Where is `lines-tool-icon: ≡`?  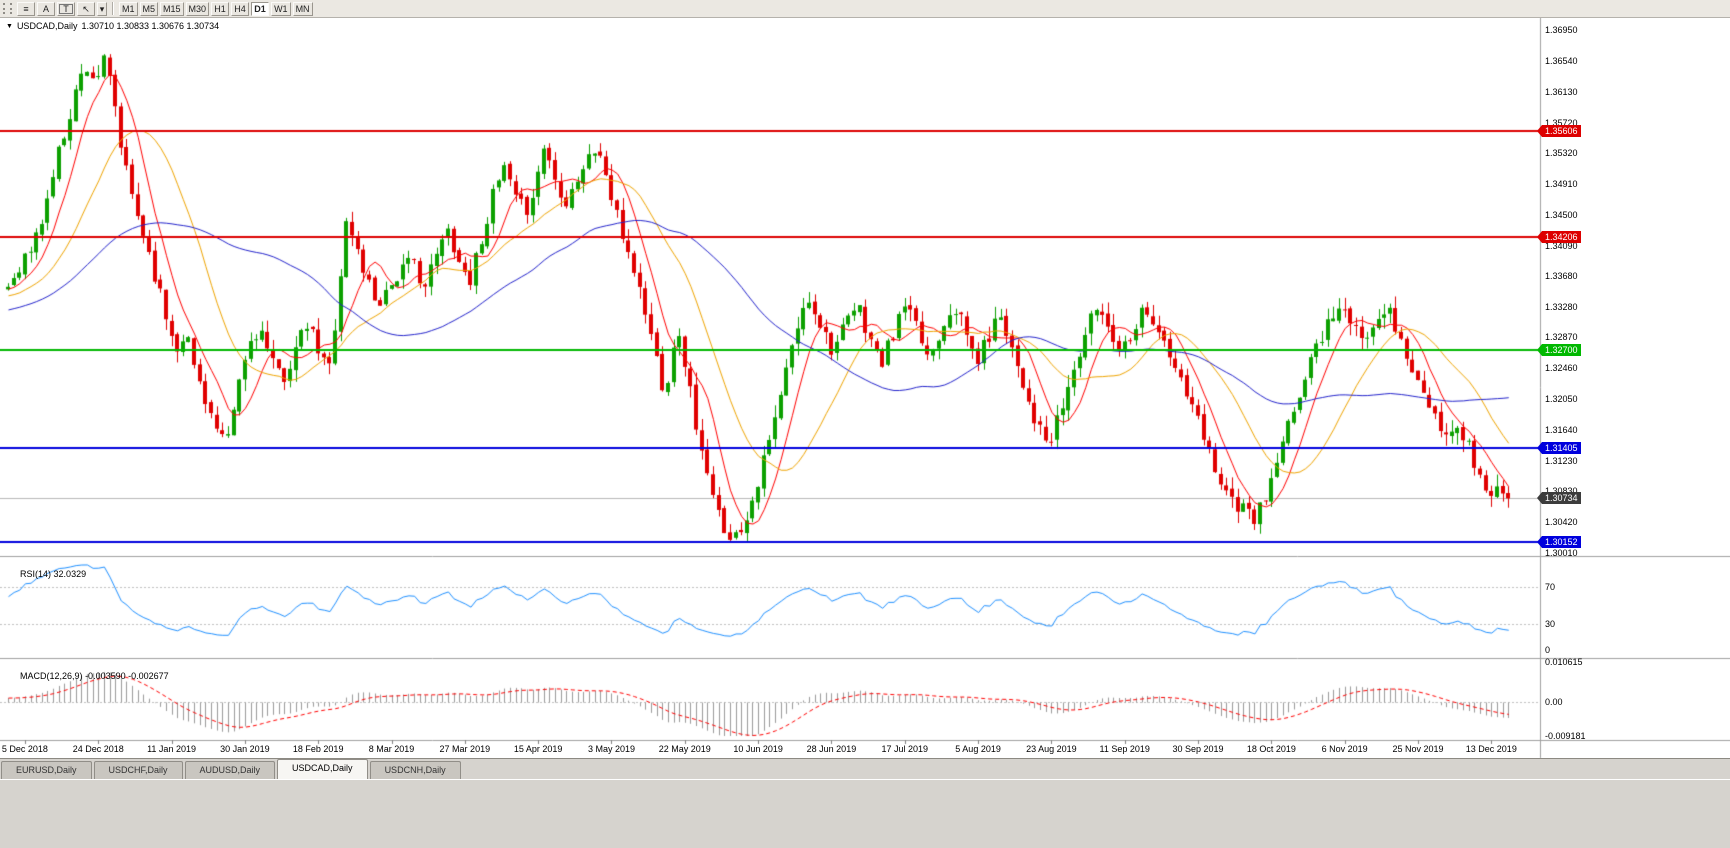 lines-tool-icon: ≡ is located at coordinates (26, 8).